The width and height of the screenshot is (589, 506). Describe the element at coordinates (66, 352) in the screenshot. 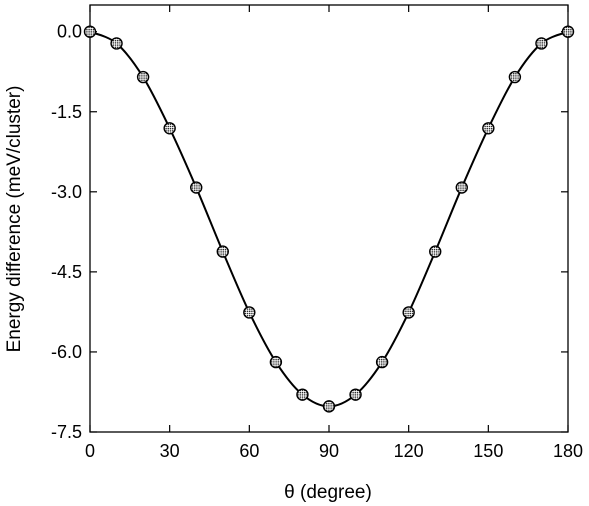

I see `y-tick-label: -6.0` at that location.